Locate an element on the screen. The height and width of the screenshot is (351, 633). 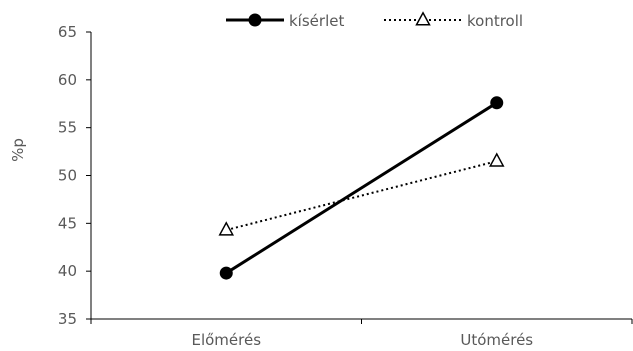
legend-item: kontroll is located at coordinates (453, 20).